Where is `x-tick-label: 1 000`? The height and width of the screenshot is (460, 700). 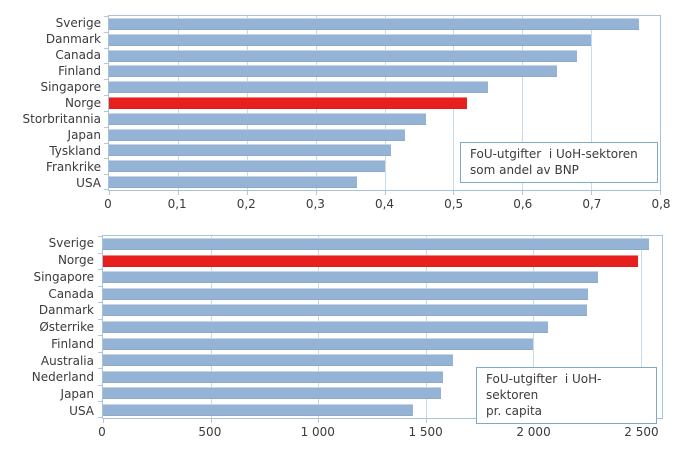 x-tick-label: 1 000 is located at coordinates (317, 432).